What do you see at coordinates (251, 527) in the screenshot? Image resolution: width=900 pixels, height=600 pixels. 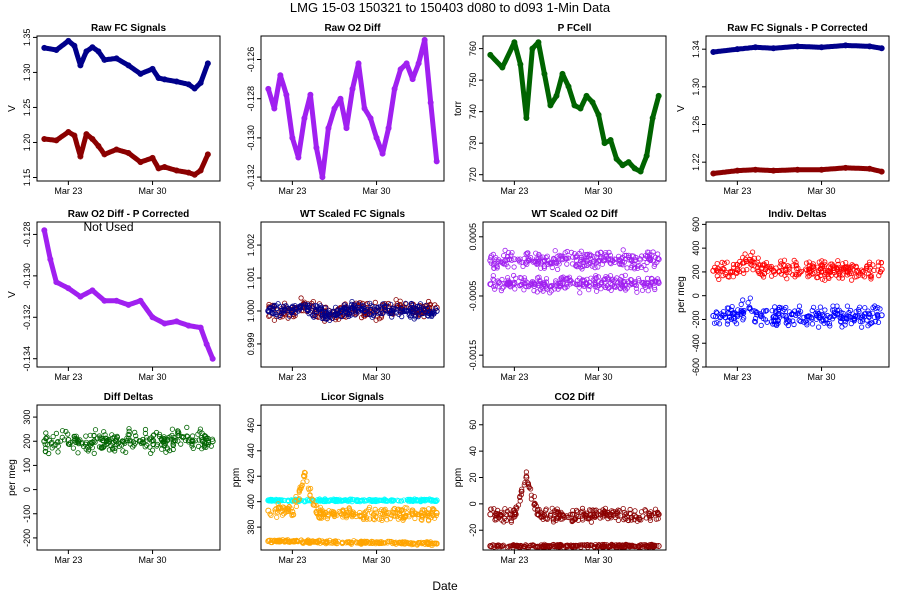 I see `y-tick-label: 380` at bounding box center [251, 527].